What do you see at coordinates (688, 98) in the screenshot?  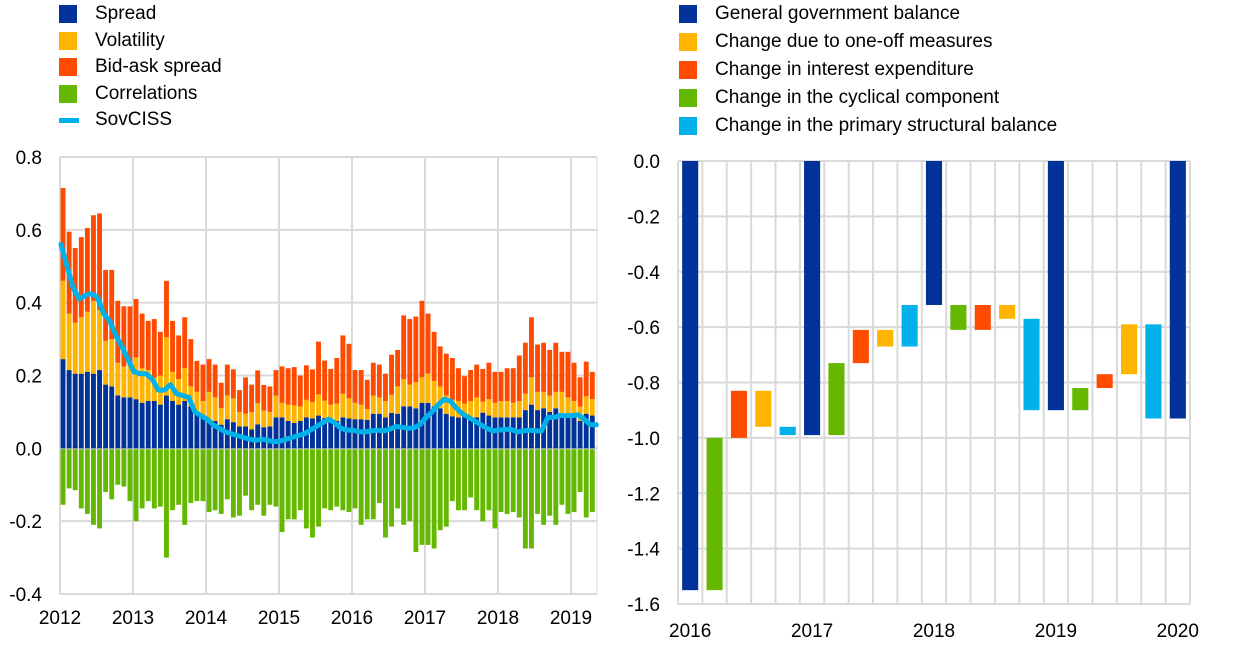 I see `legend-swatch-cyclical` at bounding box center [688, 98].